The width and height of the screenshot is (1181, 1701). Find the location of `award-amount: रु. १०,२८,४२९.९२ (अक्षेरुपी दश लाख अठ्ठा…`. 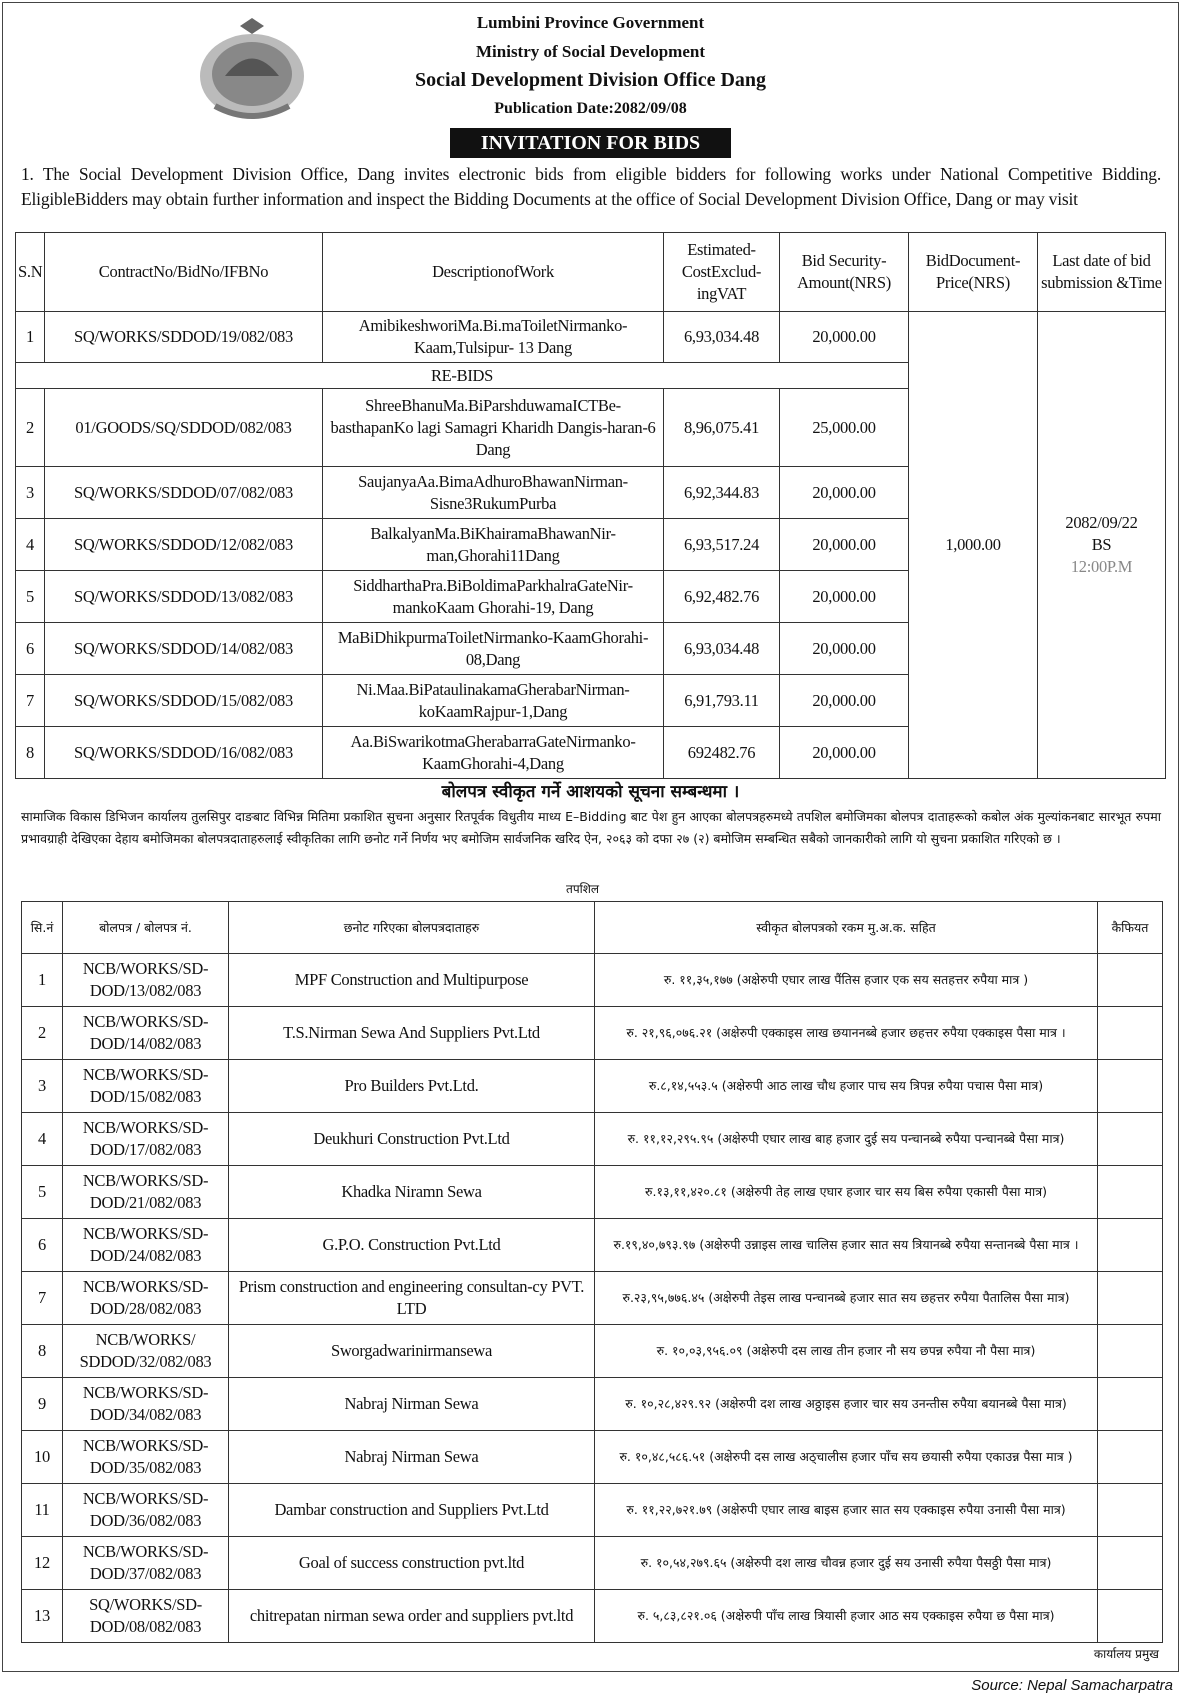

award-amount: रु. १०,२८,४२९.९२ (अक्षेरुपी दश लाख अठ्ठा… is located at coordinates (846, 1404).